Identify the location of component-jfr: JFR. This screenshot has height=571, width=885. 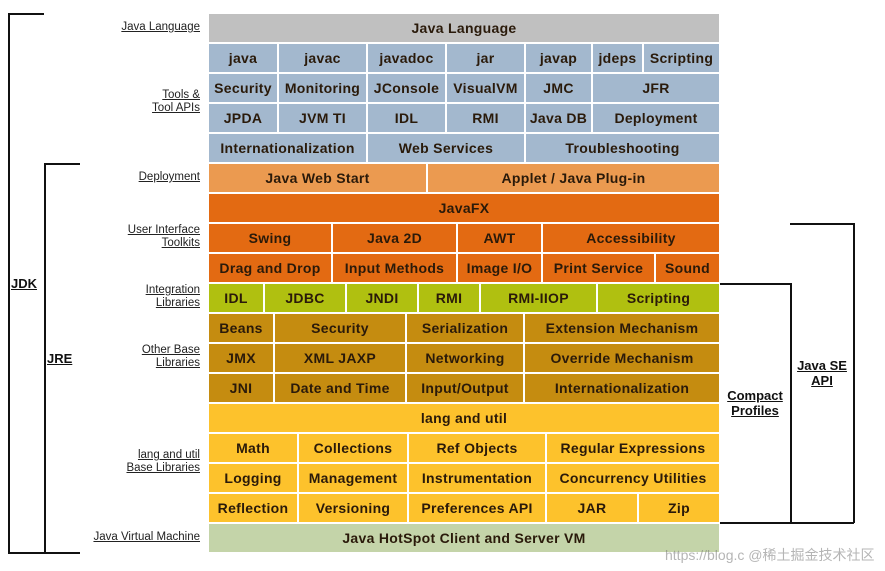
(656, 88).